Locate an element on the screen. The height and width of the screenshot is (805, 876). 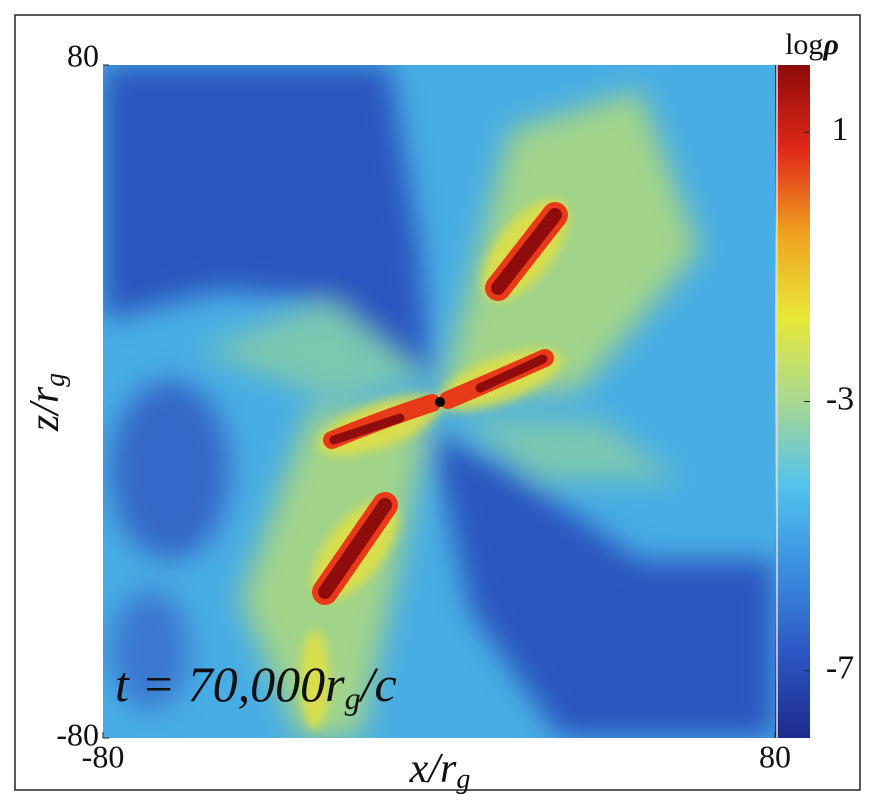
colorbar-label: logρ is located at coordinates (812, 44).